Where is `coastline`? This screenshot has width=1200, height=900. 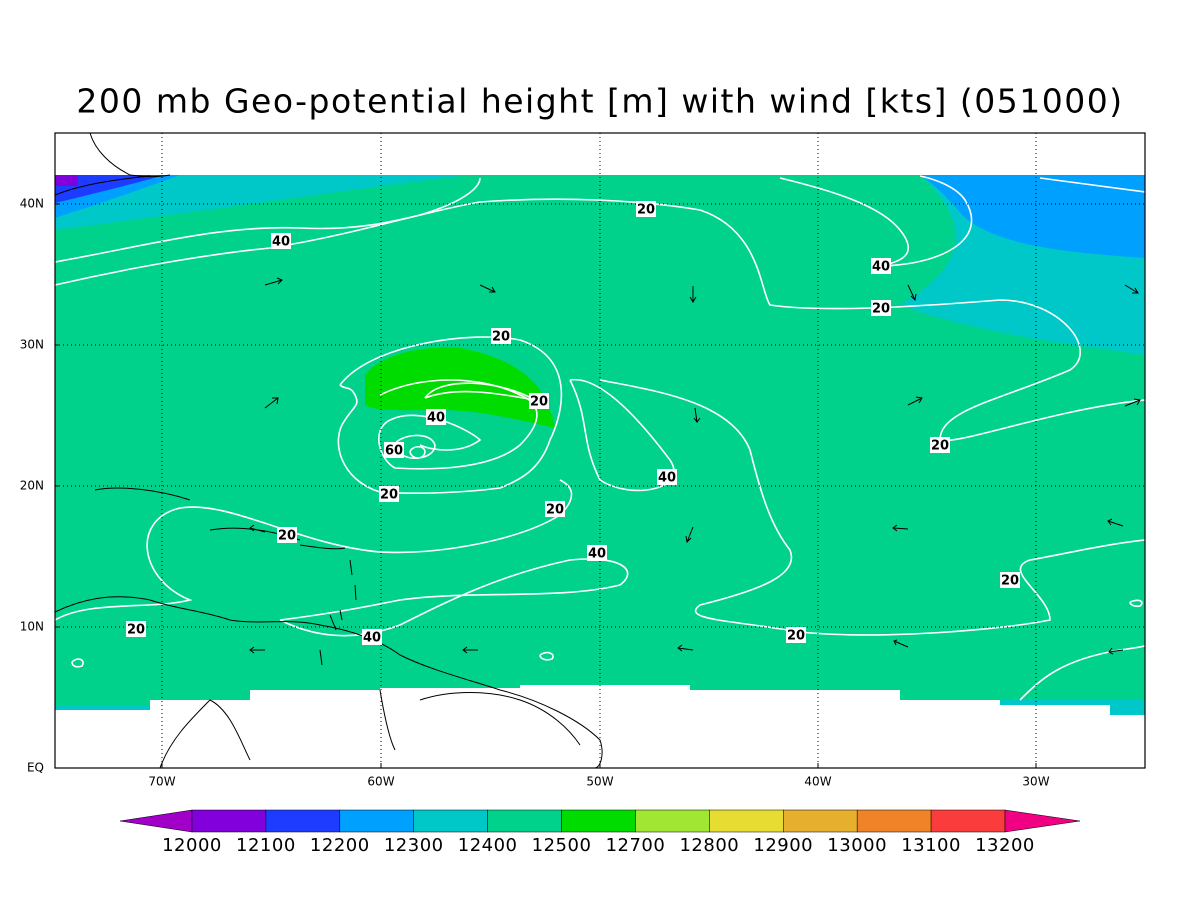
coastline is located at coordinates (338, 612).